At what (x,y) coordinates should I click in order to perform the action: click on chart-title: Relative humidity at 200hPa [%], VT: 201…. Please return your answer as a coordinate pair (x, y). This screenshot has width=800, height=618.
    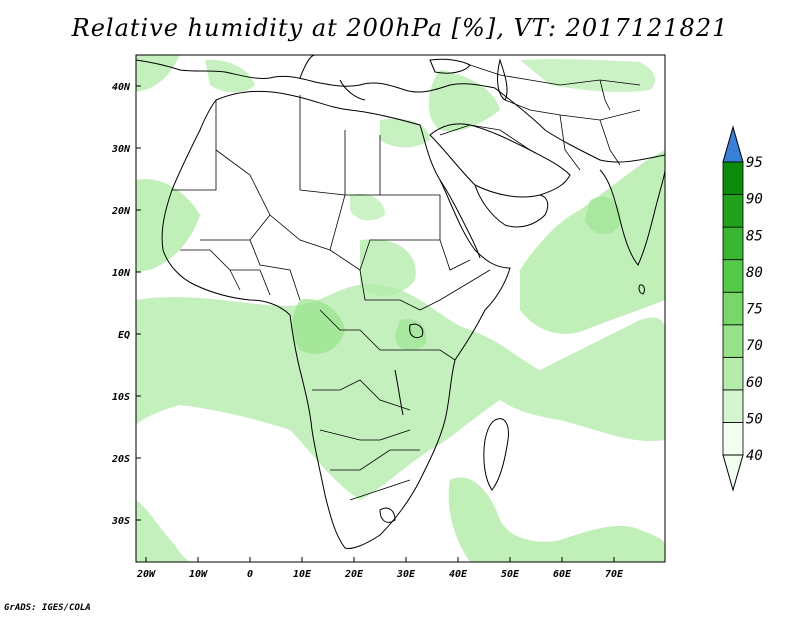
    Looking at the image, I should click on (400, 28).